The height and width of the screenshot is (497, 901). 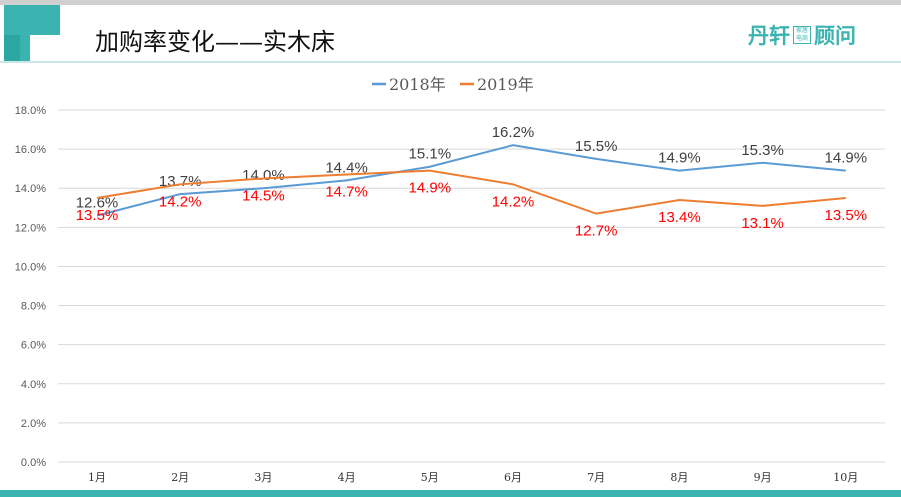 What do you see at coordinates (513, 132) in the screenshot?
I see `data-label: 16.2%` at bounding box center [513, 132].